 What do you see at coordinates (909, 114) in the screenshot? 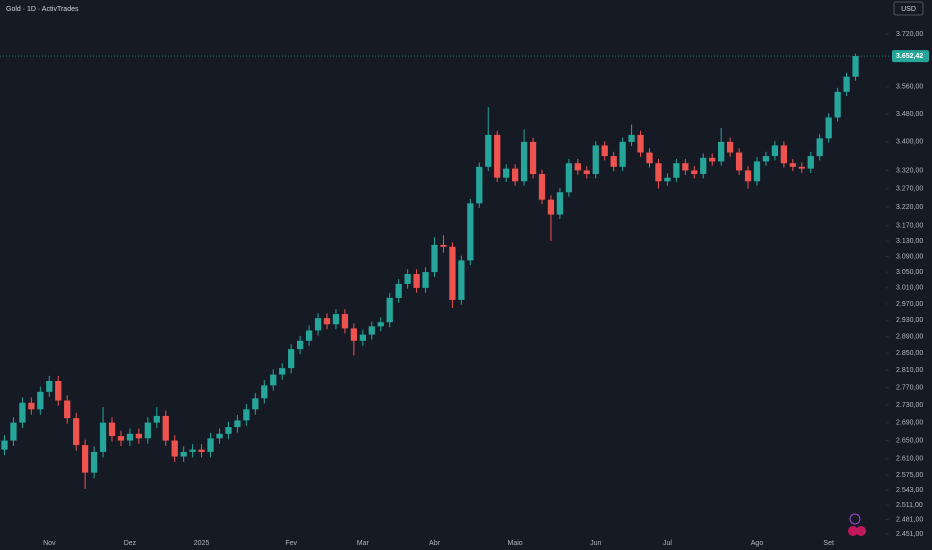
I see `y-tick-label: 3.480,00` at bounding box center [909, 114].